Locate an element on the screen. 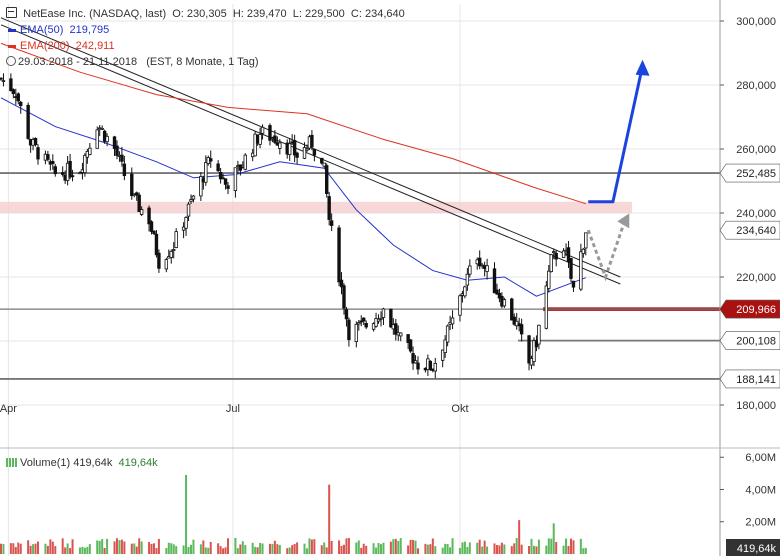  ema200-legend: EMA(200) 242,911 is located at coordinates (61, 46).